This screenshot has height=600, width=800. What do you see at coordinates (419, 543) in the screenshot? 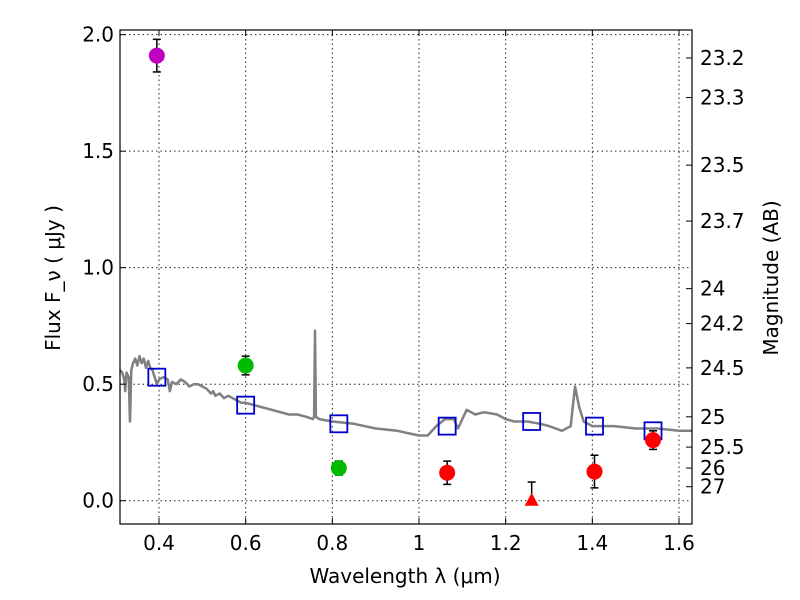
I see `x-tick-label: 1` at bounding box center [419, 543].